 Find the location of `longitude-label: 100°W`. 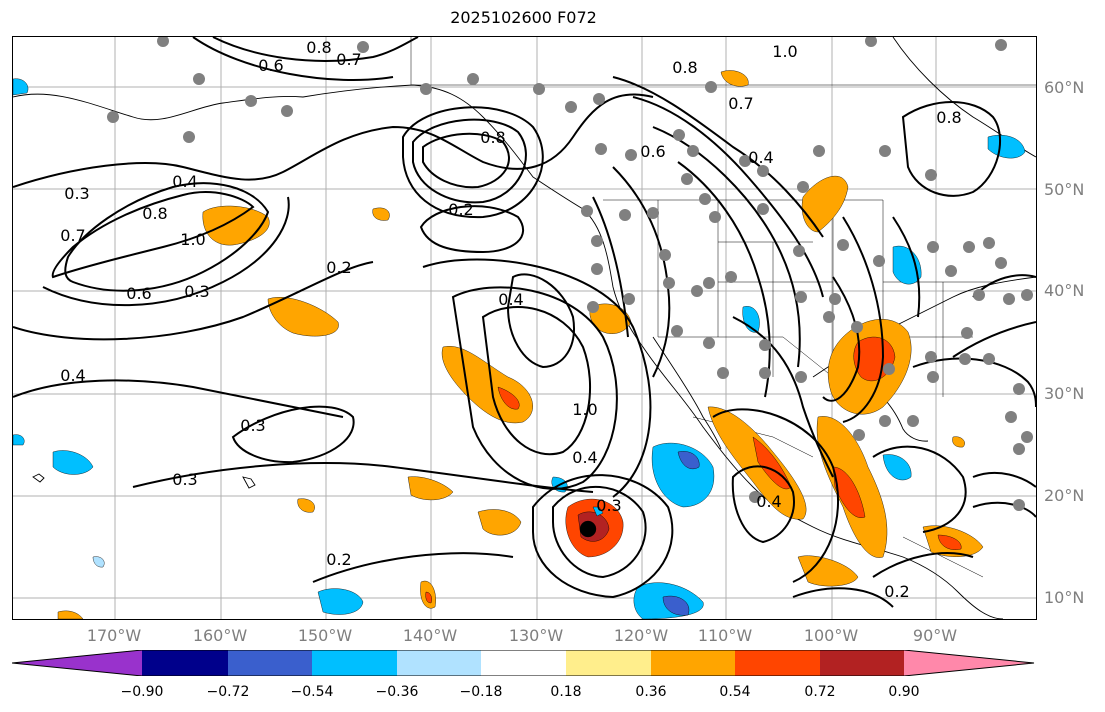

longitude-label: 100°W is located at coordinates (831, 635).